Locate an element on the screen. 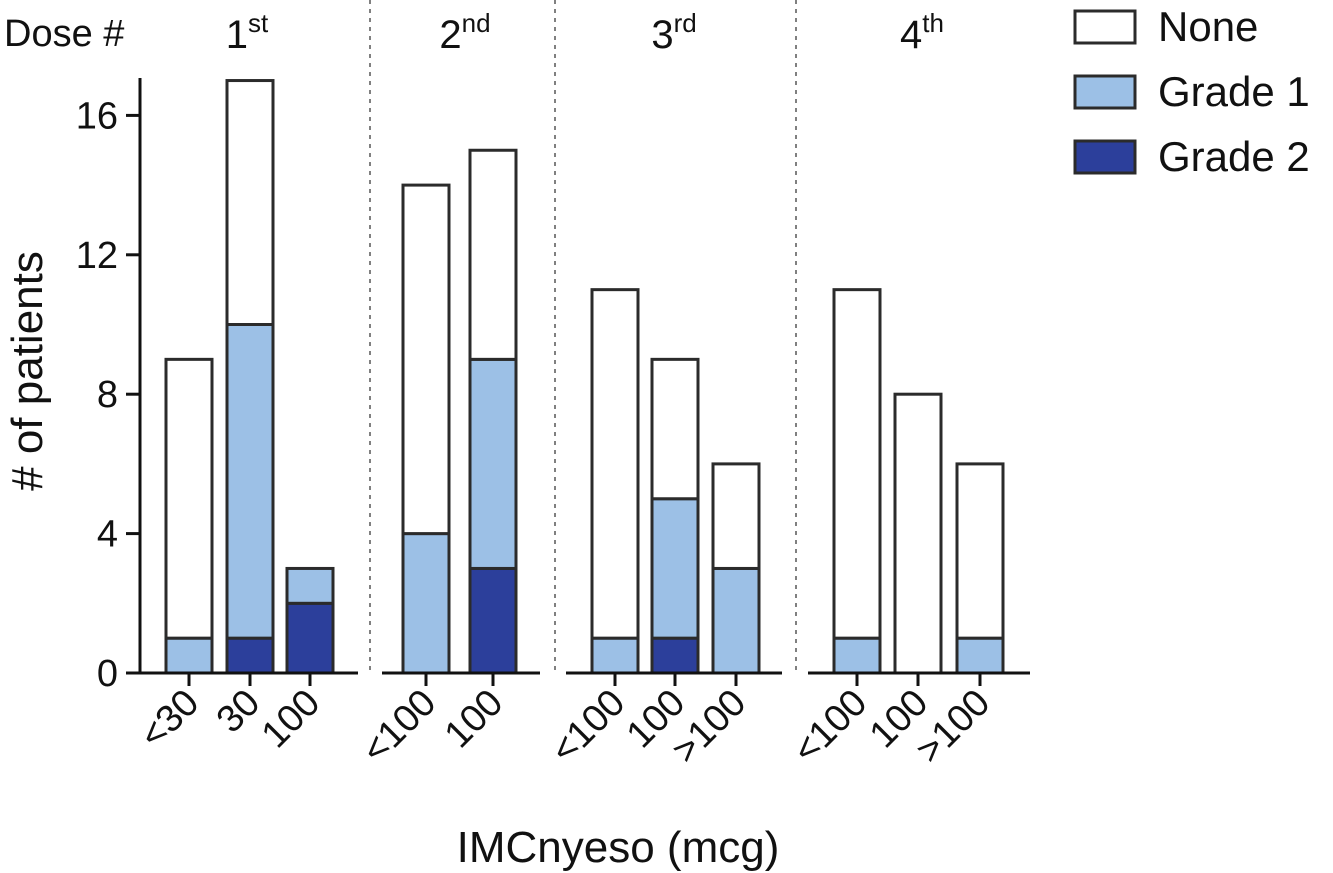  y-tick-label-16: 16 is located at coordinates (97, 116).